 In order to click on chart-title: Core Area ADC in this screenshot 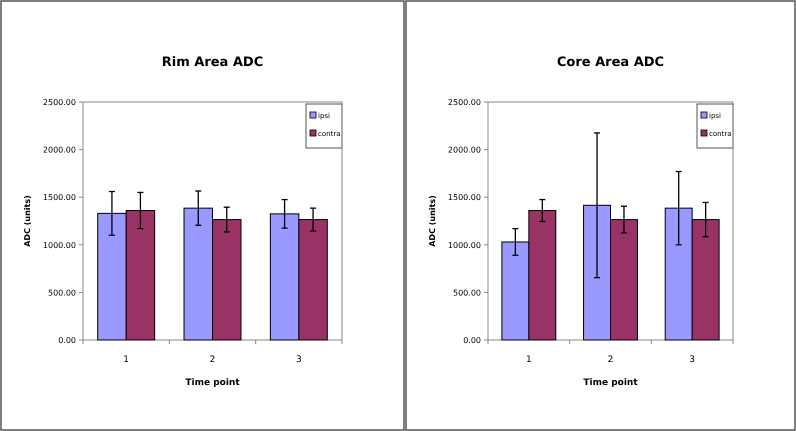, I will do `click(610, 62)`.